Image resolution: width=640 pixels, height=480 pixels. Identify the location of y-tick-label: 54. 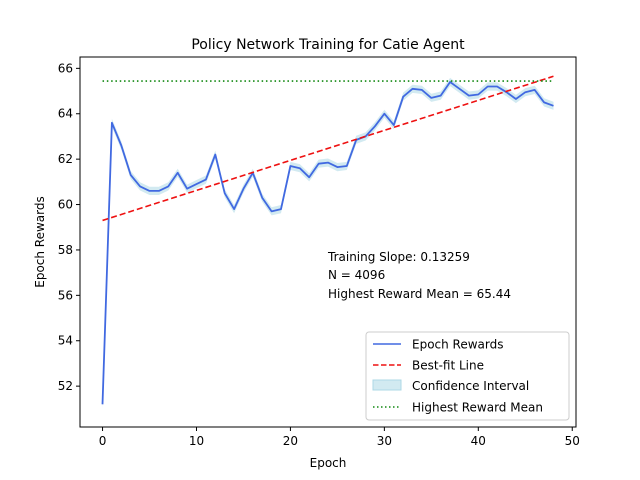
(65, 341).